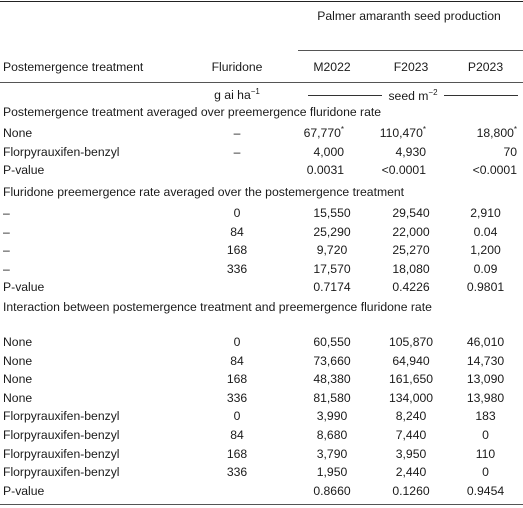  I want to click on cell-f2023: 3,950, so click(411, 453).